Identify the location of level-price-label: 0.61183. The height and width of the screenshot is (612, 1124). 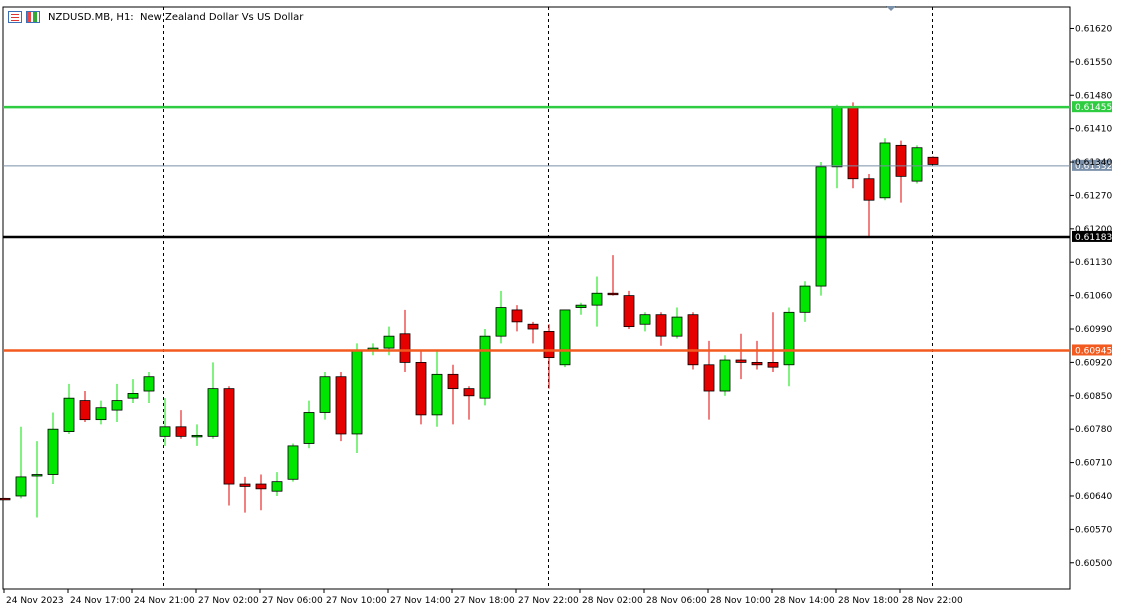
(1093, 238).